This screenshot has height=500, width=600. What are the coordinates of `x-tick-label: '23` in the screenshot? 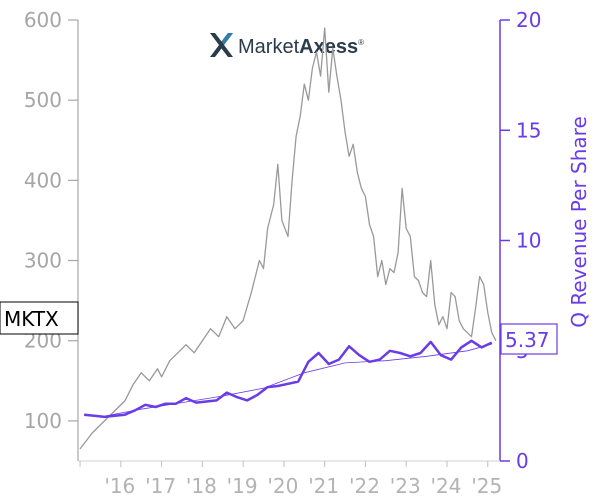 It's located at (405, 486).